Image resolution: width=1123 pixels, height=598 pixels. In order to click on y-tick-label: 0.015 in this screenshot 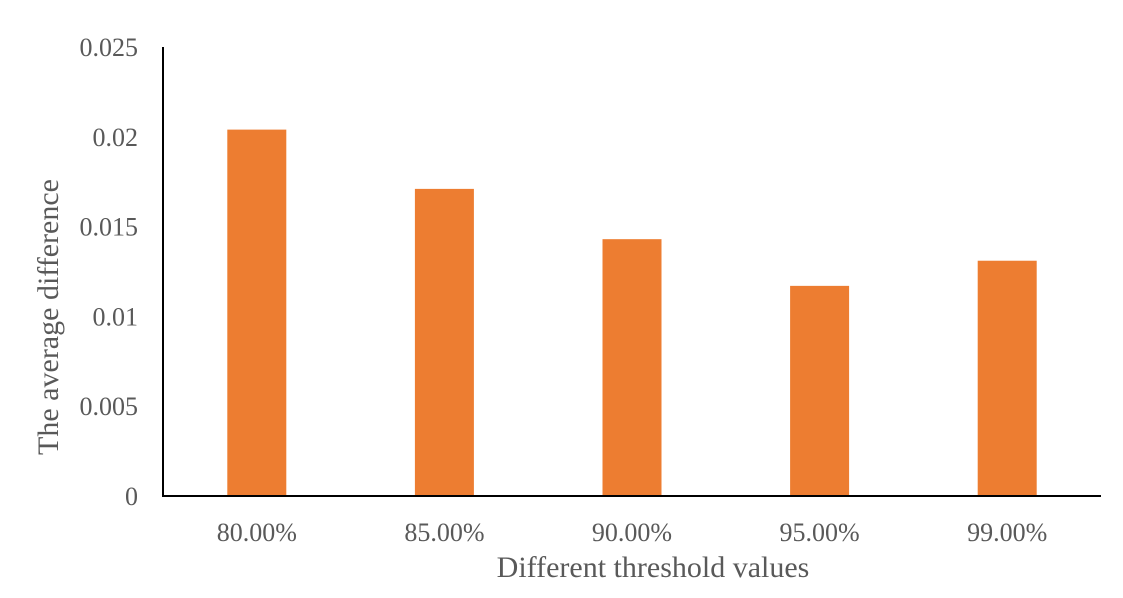, I will do `click(109, 227)`.